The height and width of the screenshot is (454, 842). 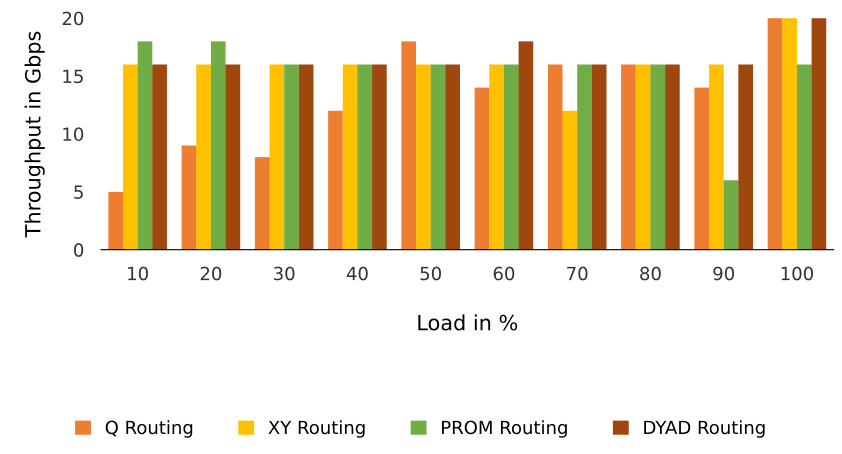 I want to click on x-axis-title: Load in %, so click(x=468, y=322).